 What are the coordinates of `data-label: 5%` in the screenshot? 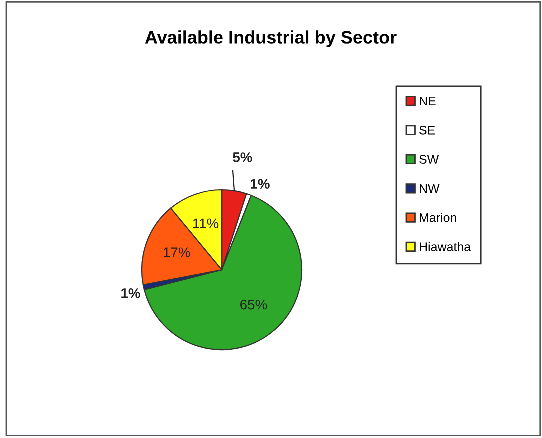 It's located at (242, 157).